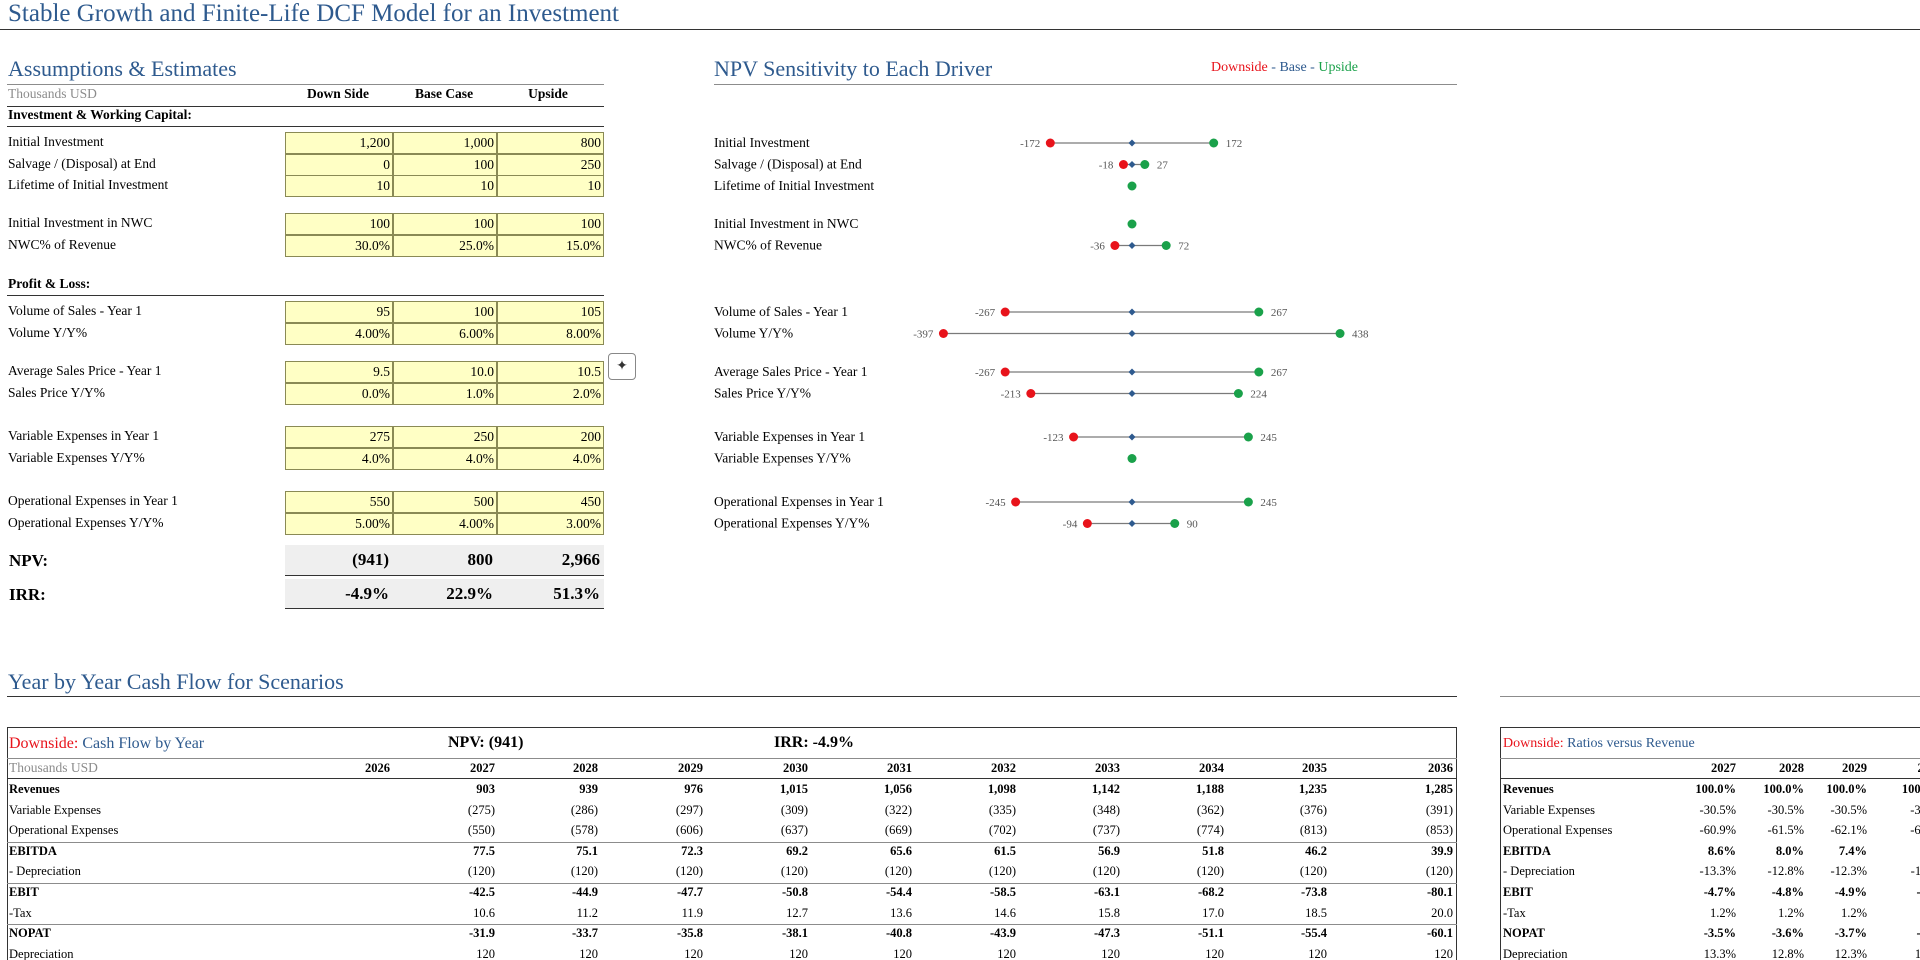 Image resolution: width=1920 pixels, height=960 pixels. I want to click on assumption-input: 15.0%, so click(550, 245).